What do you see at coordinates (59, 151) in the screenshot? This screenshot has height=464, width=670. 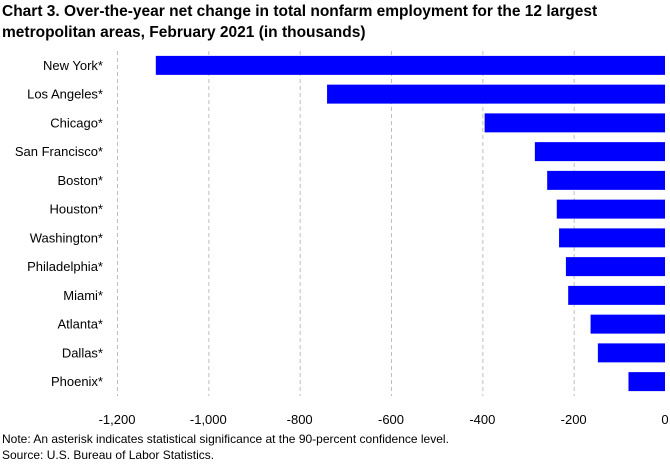 I see `category-label: San Francisco*` at bounding box center [59, 151].